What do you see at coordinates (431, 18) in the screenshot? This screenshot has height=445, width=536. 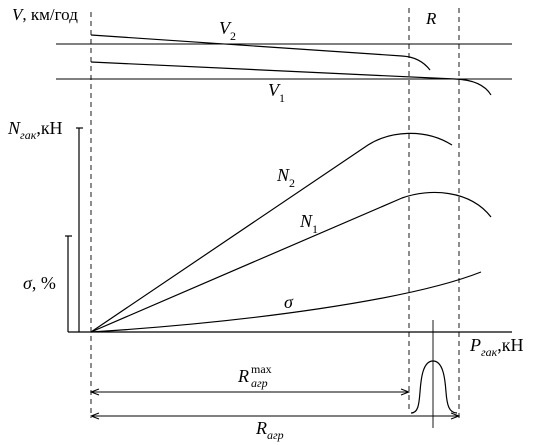 I see `r-top-label: R` at bounding box center [431, 18].